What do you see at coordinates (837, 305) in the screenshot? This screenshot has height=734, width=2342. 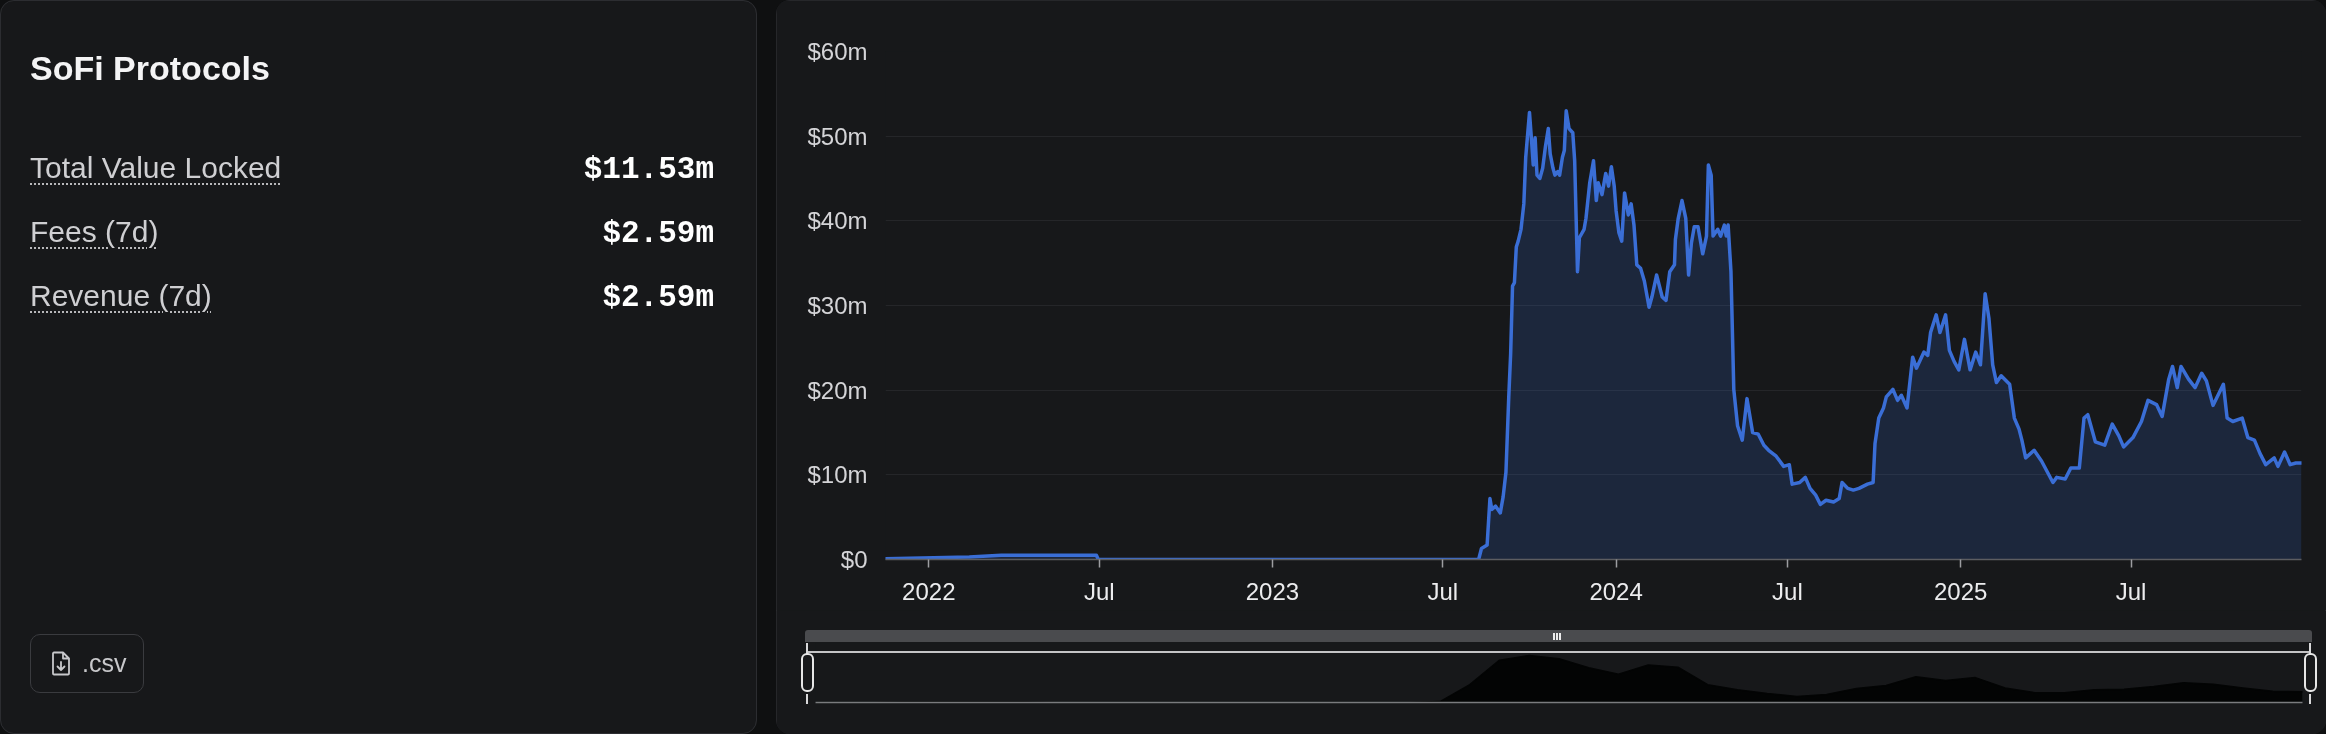 I see `y-tick-label: $30m` at bounding box center [837, 305].